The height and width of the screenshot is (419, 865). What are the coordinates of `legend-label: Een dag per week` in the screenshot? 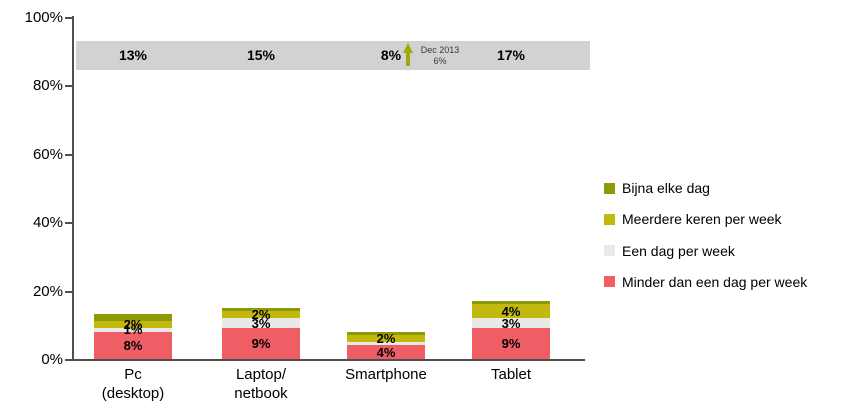 It's located at (678, 250).